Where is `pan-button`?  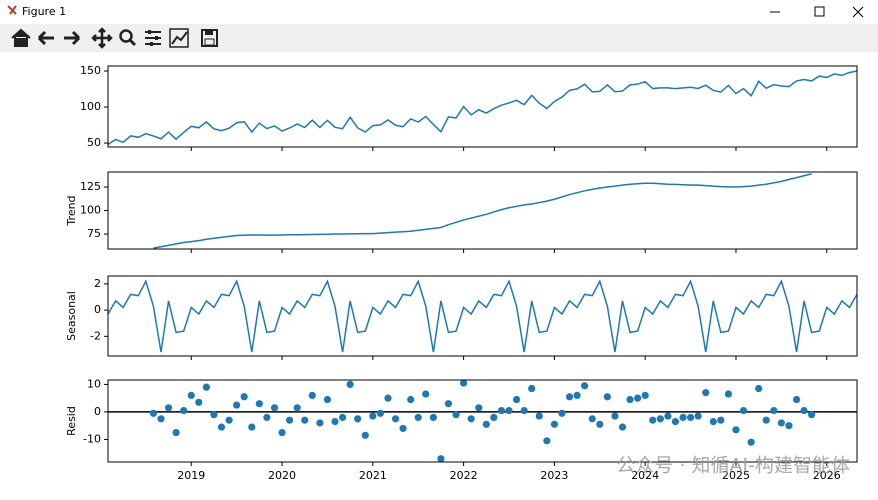
pan-button is located at coordinates (102, 38).